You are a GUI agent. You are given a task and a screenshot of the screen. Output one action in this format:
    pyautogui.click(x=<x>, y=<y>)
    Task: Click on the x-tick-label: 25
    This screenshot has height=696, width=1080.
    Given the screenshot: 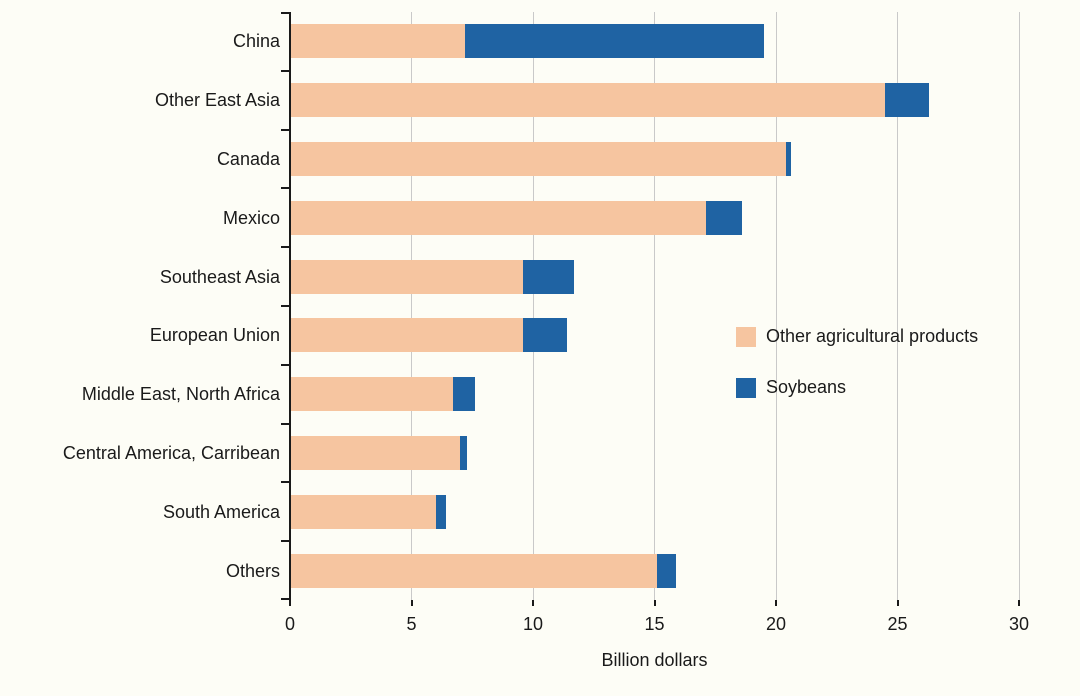 What is the action you would take?
    pyautogui.click(x=897, y=624)
    